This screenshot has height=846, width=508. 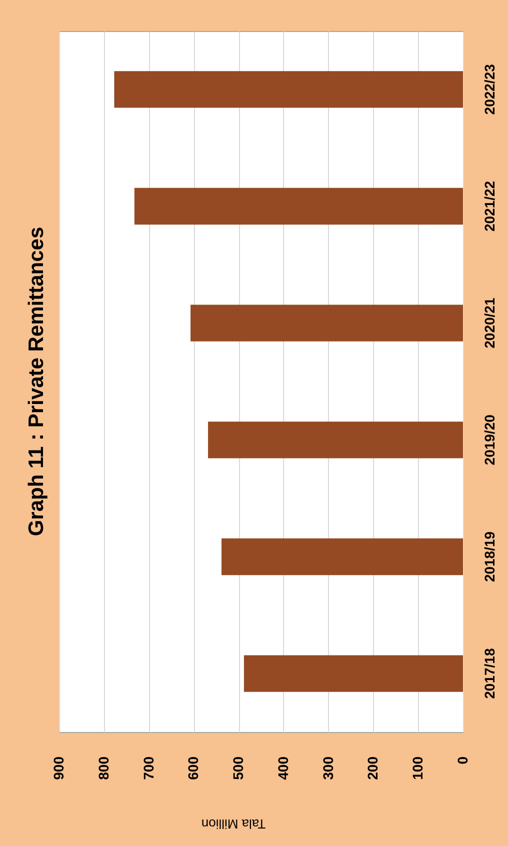 What do you see at coordinates (490, 323) in the screenshot?
I see `y-tick-label: 2020/21` at bounding box center [490, 323].